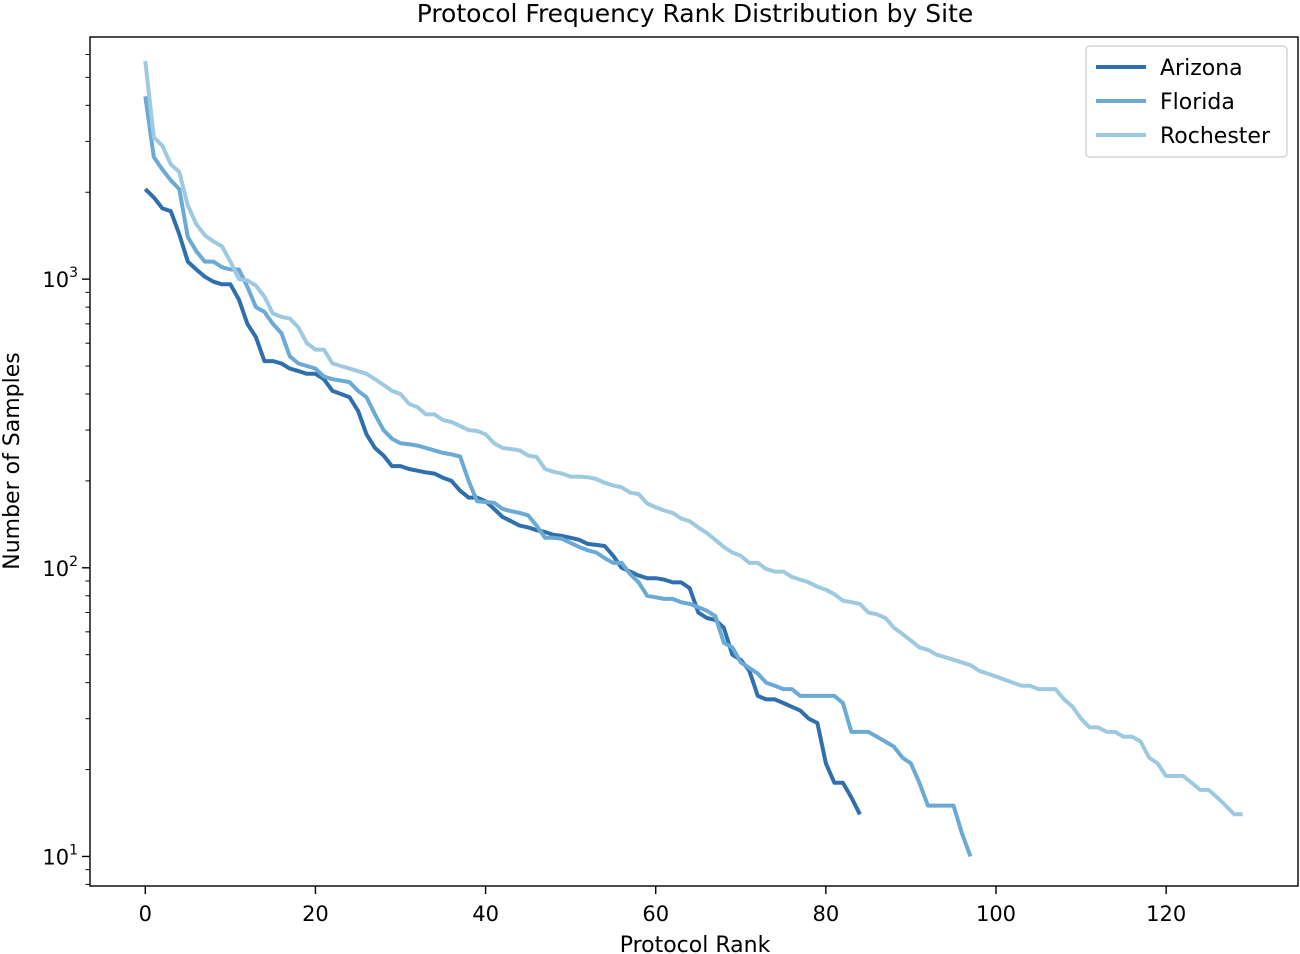 This screenshot has width=1300, height=954. Describe the element at coordinates (1201, 68) in the screenshot. I see `legend-label-arizona: Arizona` at that location.